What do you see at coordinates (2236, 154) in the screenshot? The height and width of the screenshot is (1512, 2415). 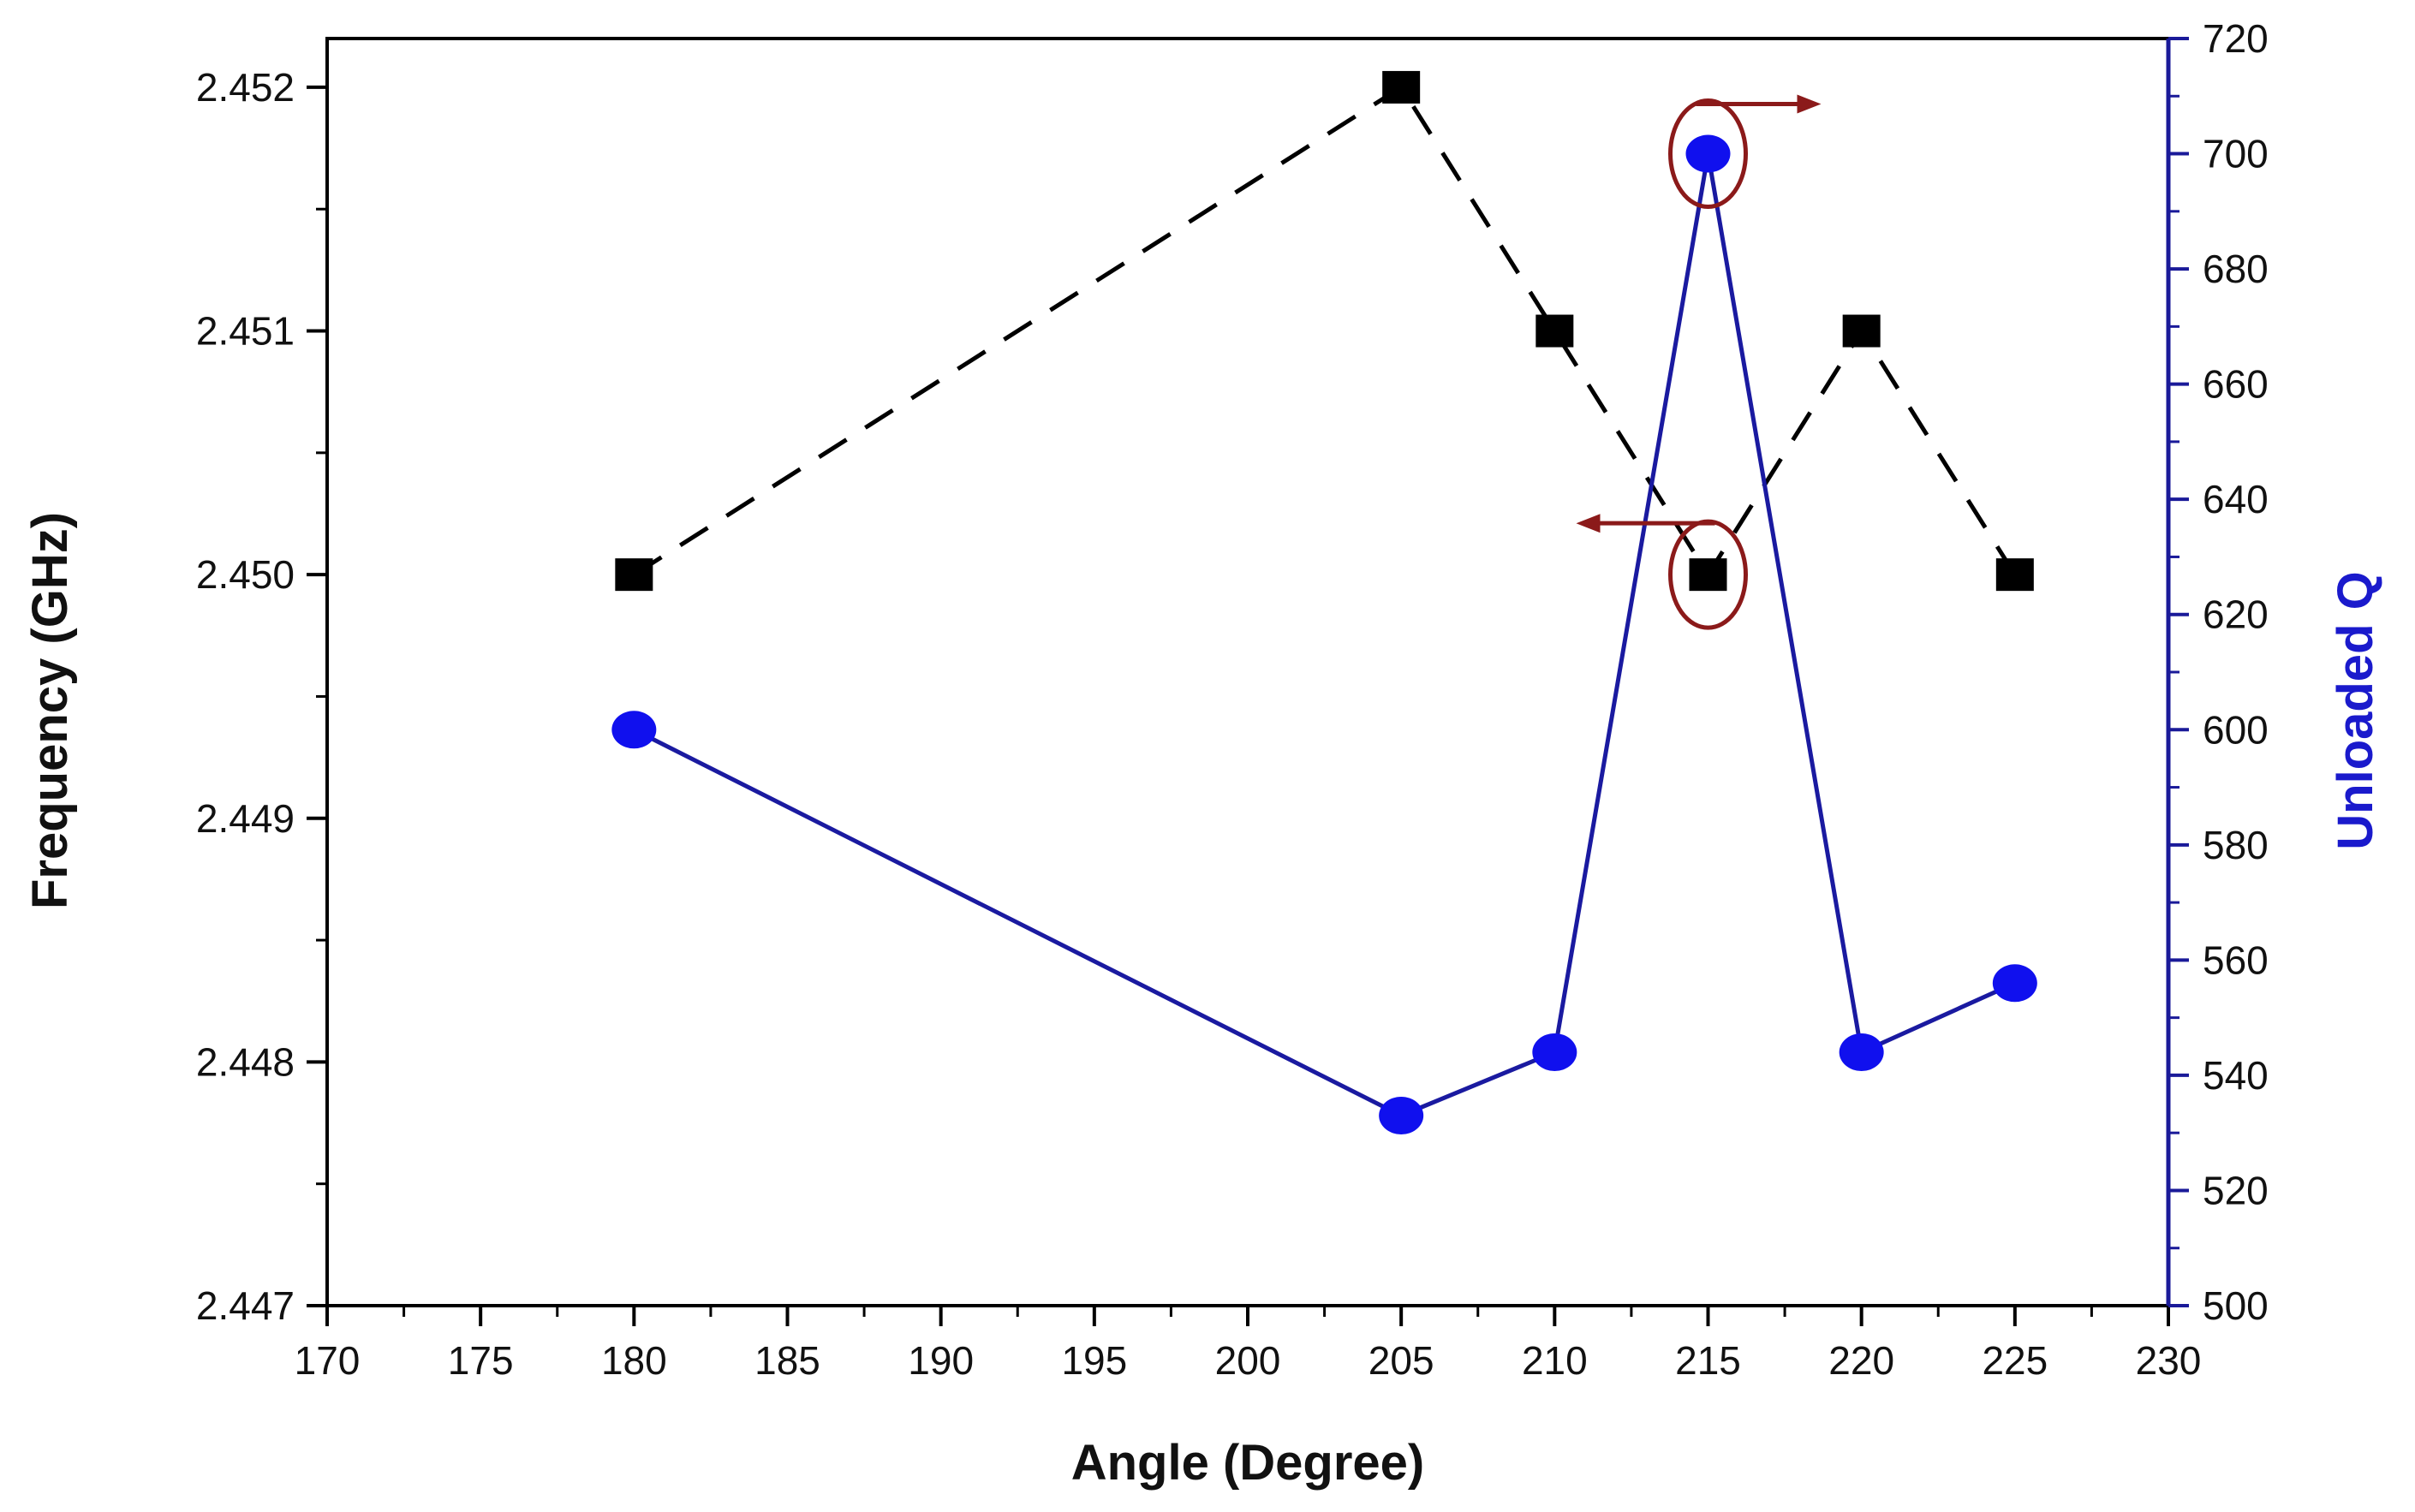 I see `y2-tick-label: 700` at bounding box center [2236, 154].